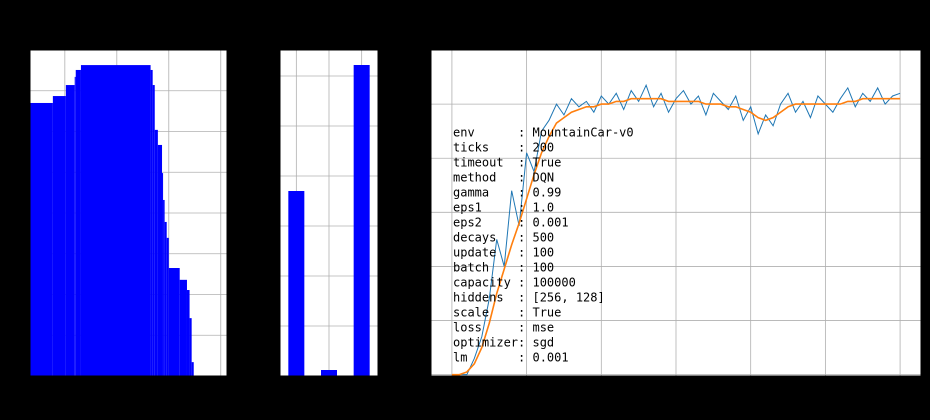  Describe the element at coordinates (412, 265) in the screenshot. I see `y-tick-label: -160` at that location.